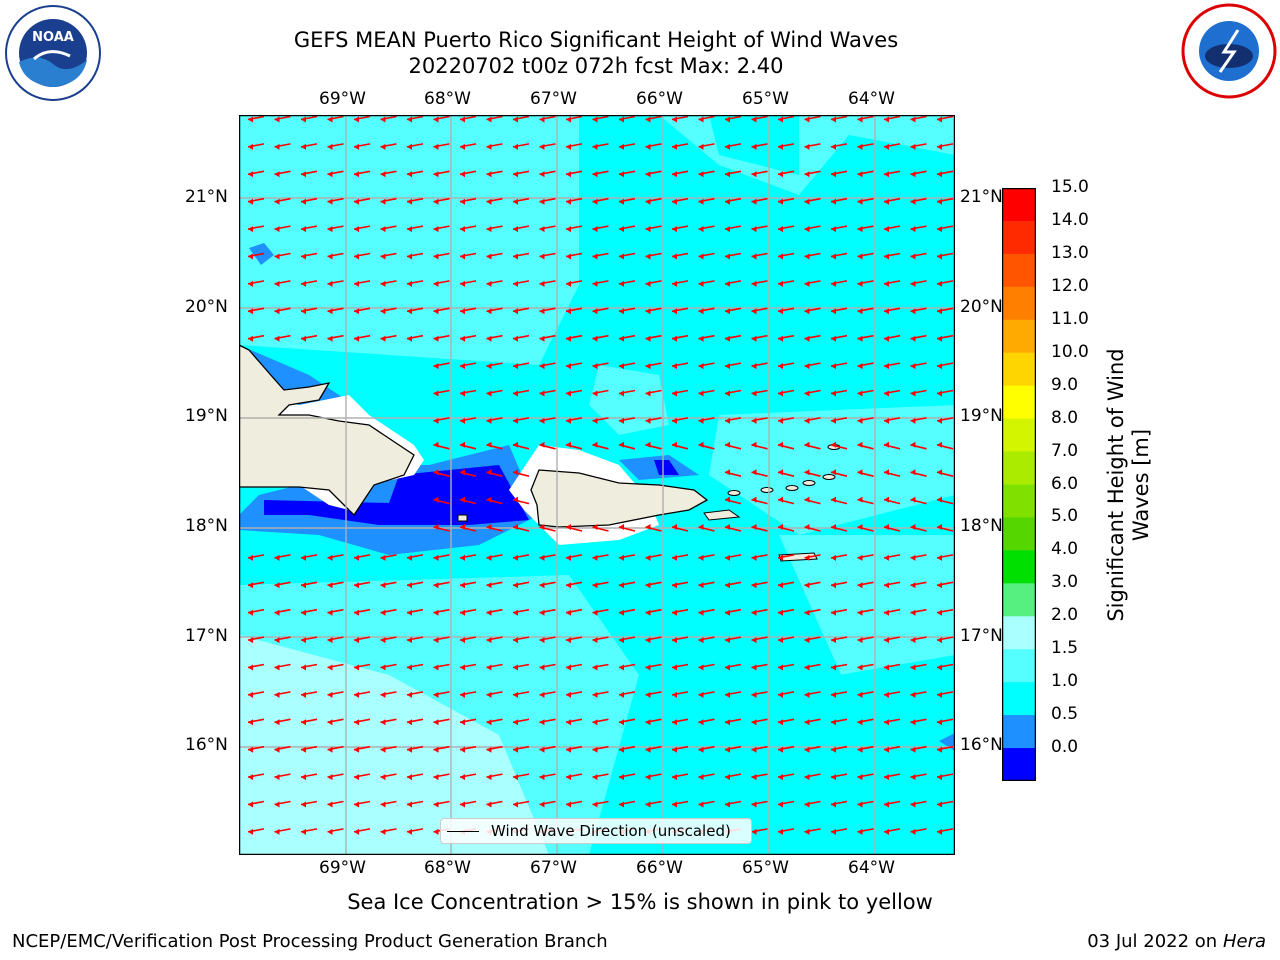  Describe the element at coordinates (1128, 485) in the screenshot. I see `colorbar-label: Significant Height of Wind Waves [m]` at that location.